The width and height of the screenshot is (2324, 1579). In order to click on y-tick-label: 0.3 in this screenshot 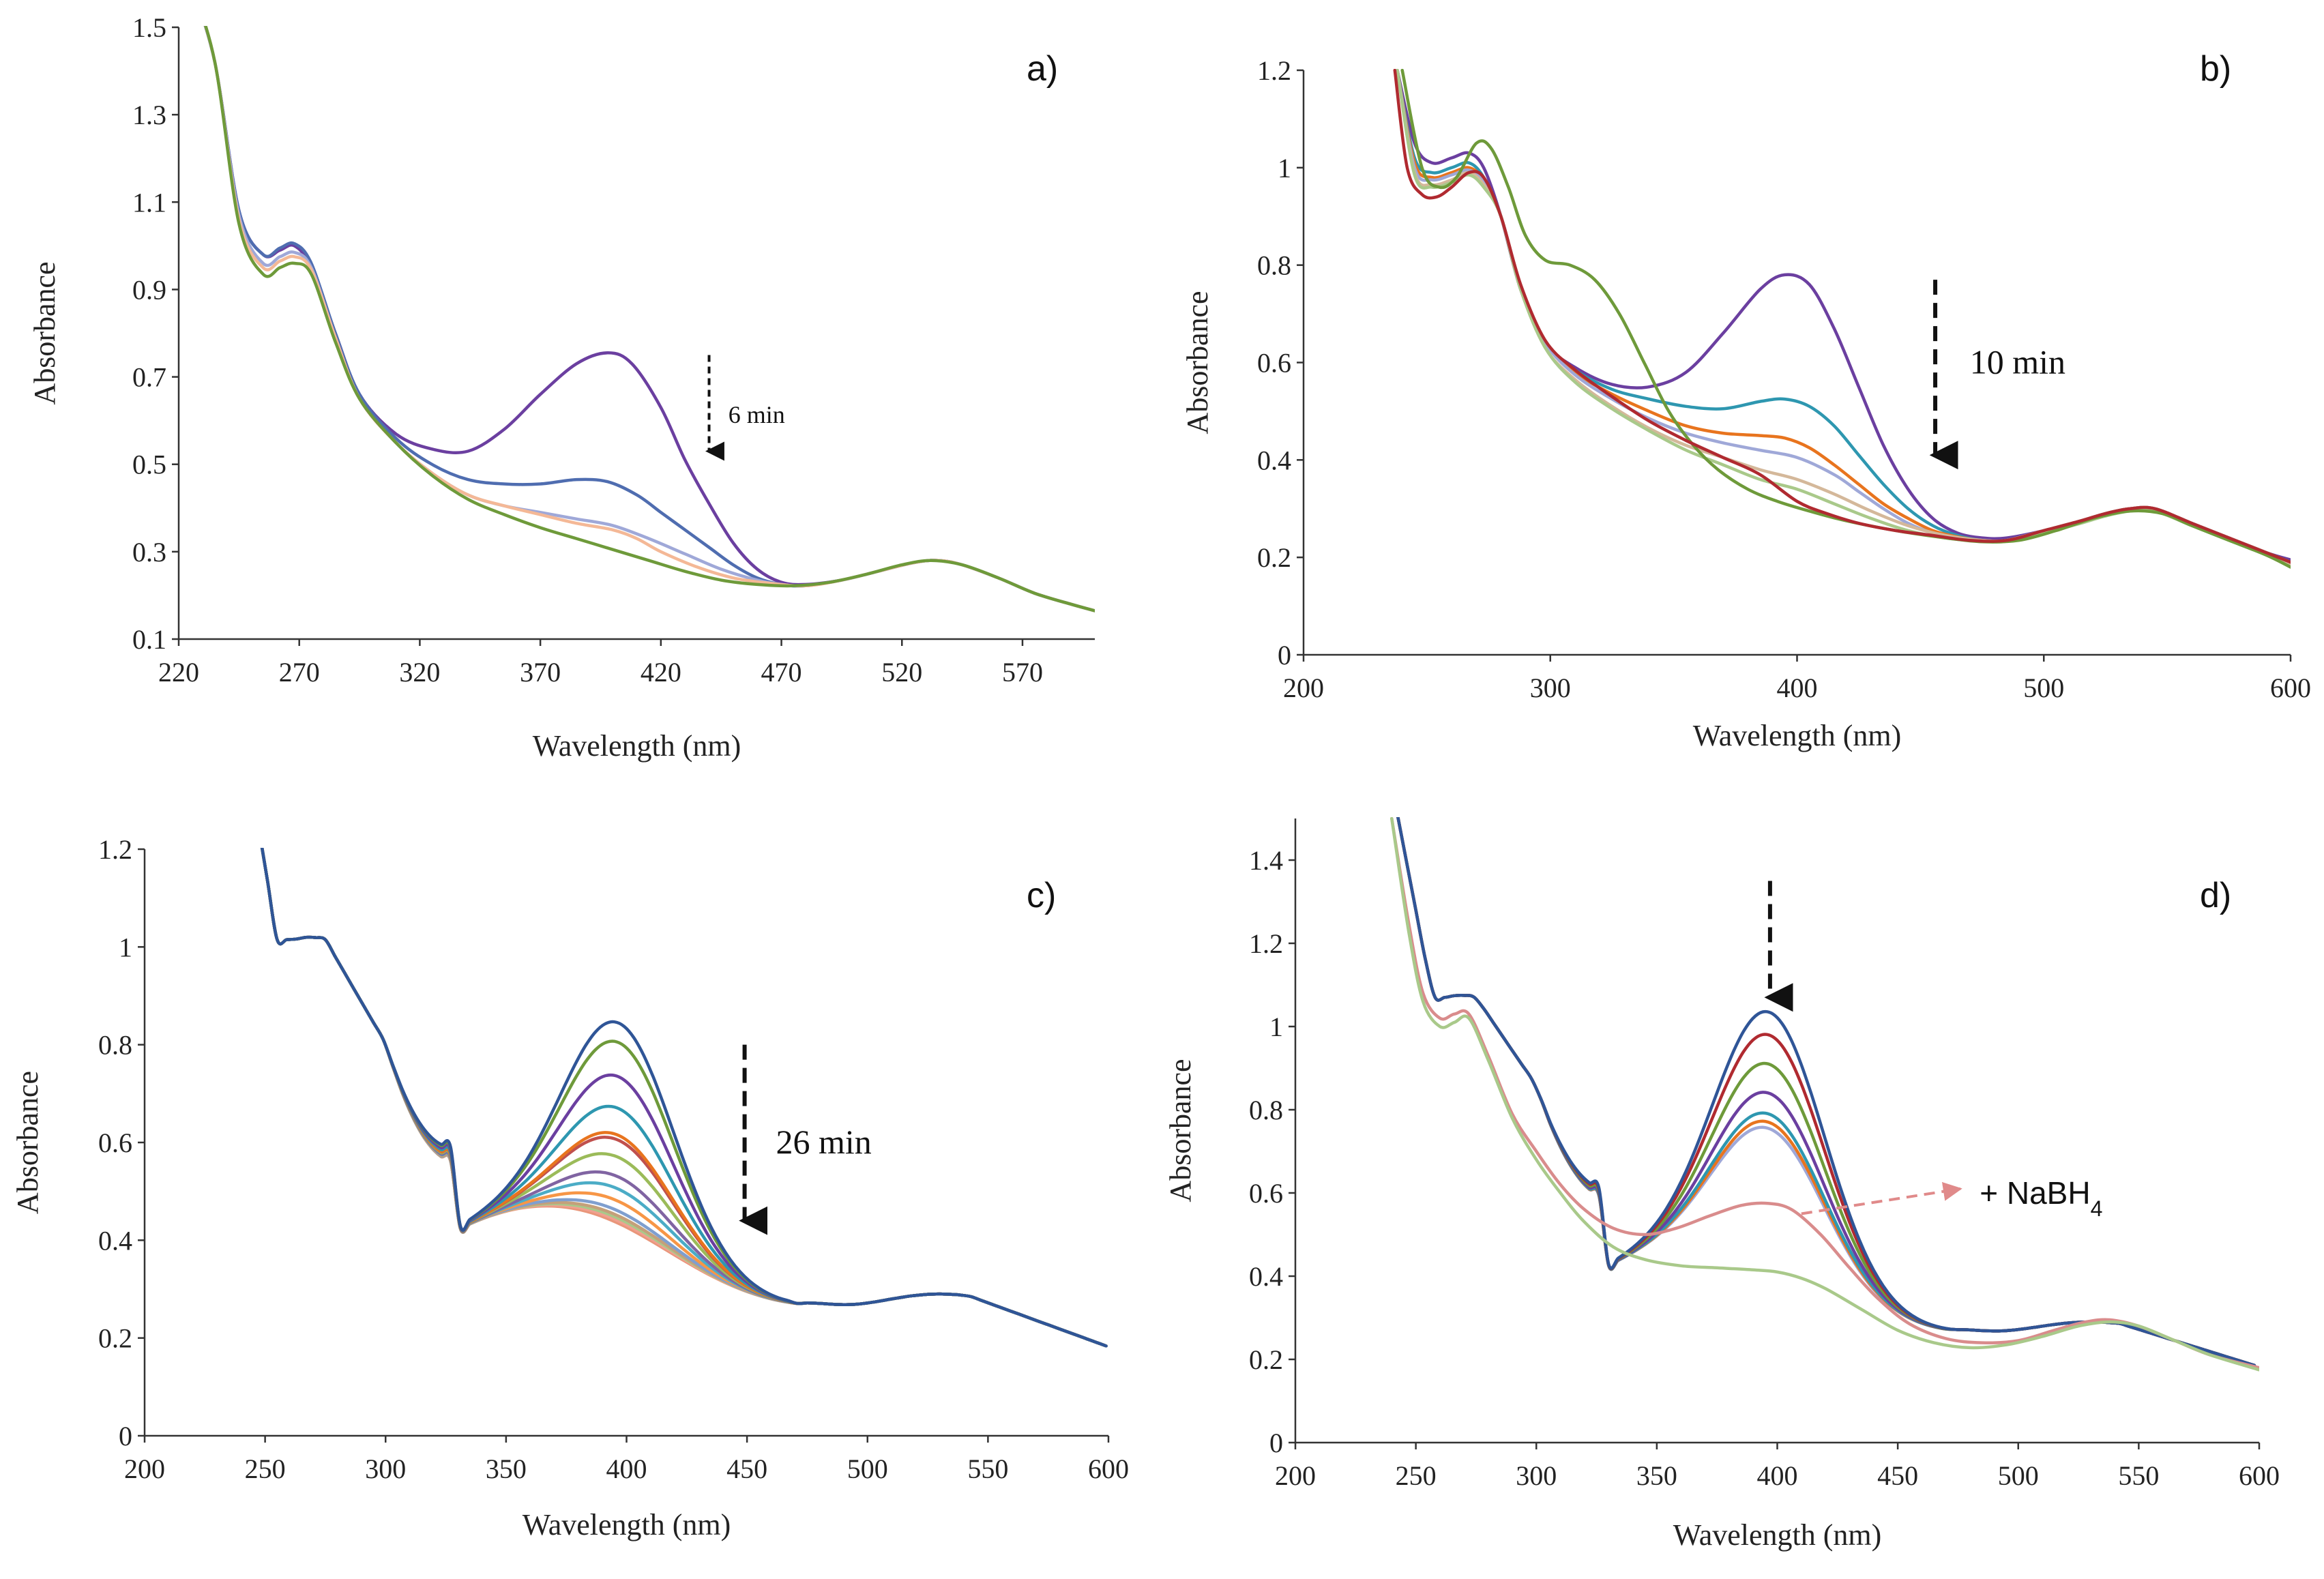, I will do `click(149, 552)`.